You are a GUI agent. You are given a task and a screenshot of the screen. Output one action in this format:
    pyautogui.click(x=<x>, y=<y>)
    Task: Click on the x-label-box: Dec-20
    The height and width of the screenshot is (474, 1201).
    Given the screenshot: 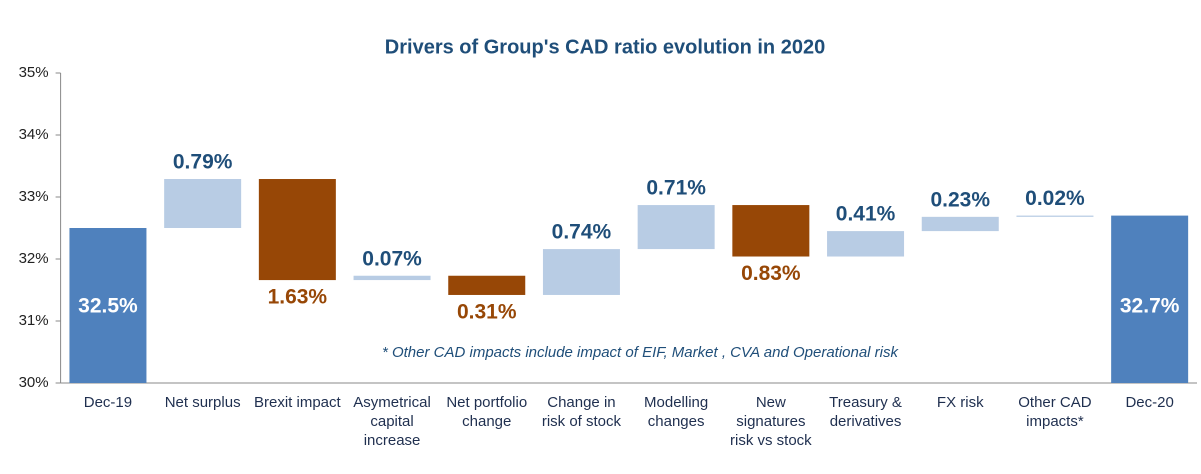 What is the action you would take?
    pyautogui.click(x=1149, y=402)
    